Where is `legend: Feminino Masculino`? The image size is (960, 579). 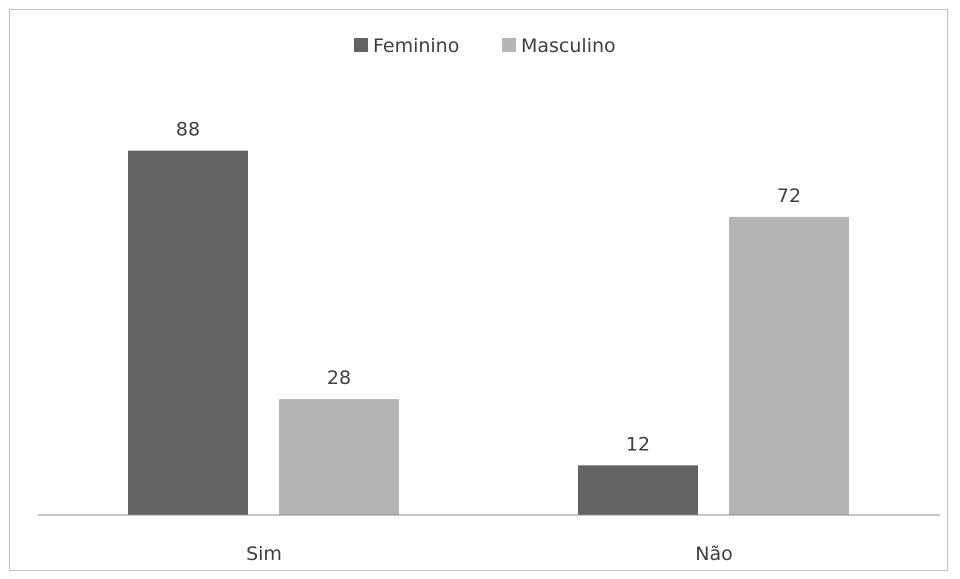 legend: Feminino Masculino is located at coordinates (485, 46).